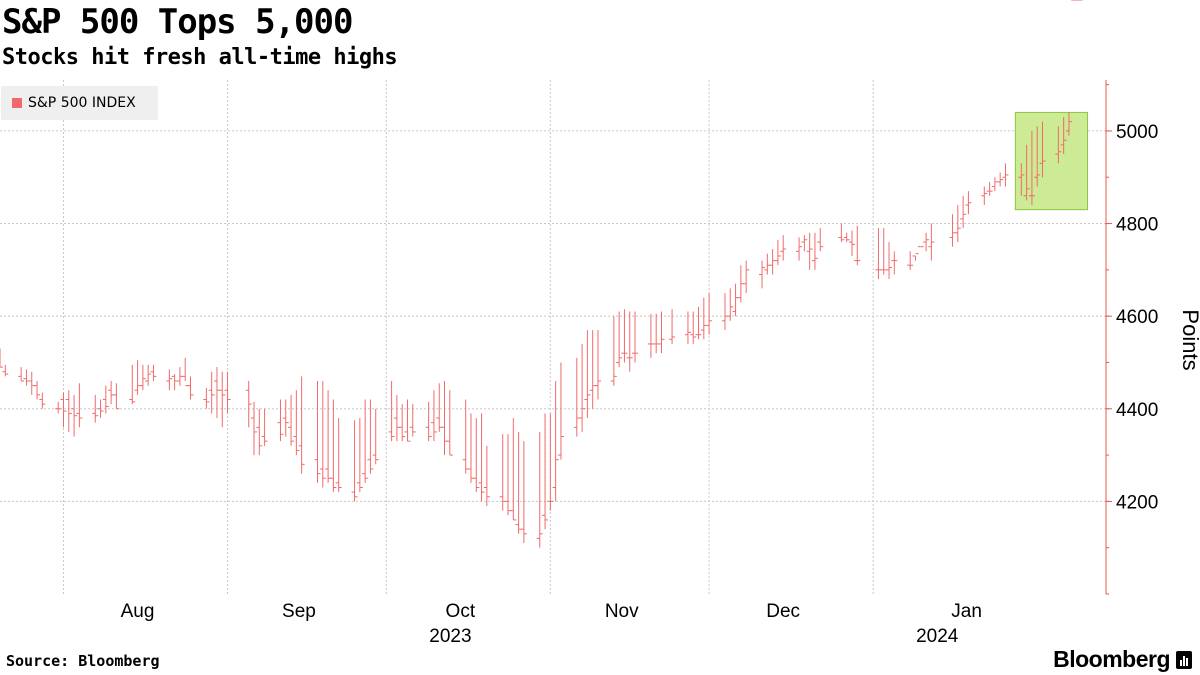 Image resolution: width=1200 pixels, height=675 pixels. I want to click on x-tick-label: Nov, so click(622, 611).